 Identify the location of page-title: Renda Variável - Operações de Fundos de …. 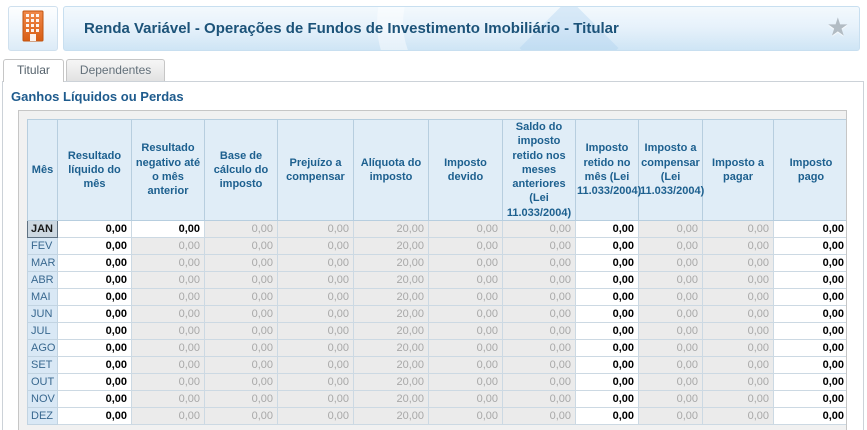
(351, 28).